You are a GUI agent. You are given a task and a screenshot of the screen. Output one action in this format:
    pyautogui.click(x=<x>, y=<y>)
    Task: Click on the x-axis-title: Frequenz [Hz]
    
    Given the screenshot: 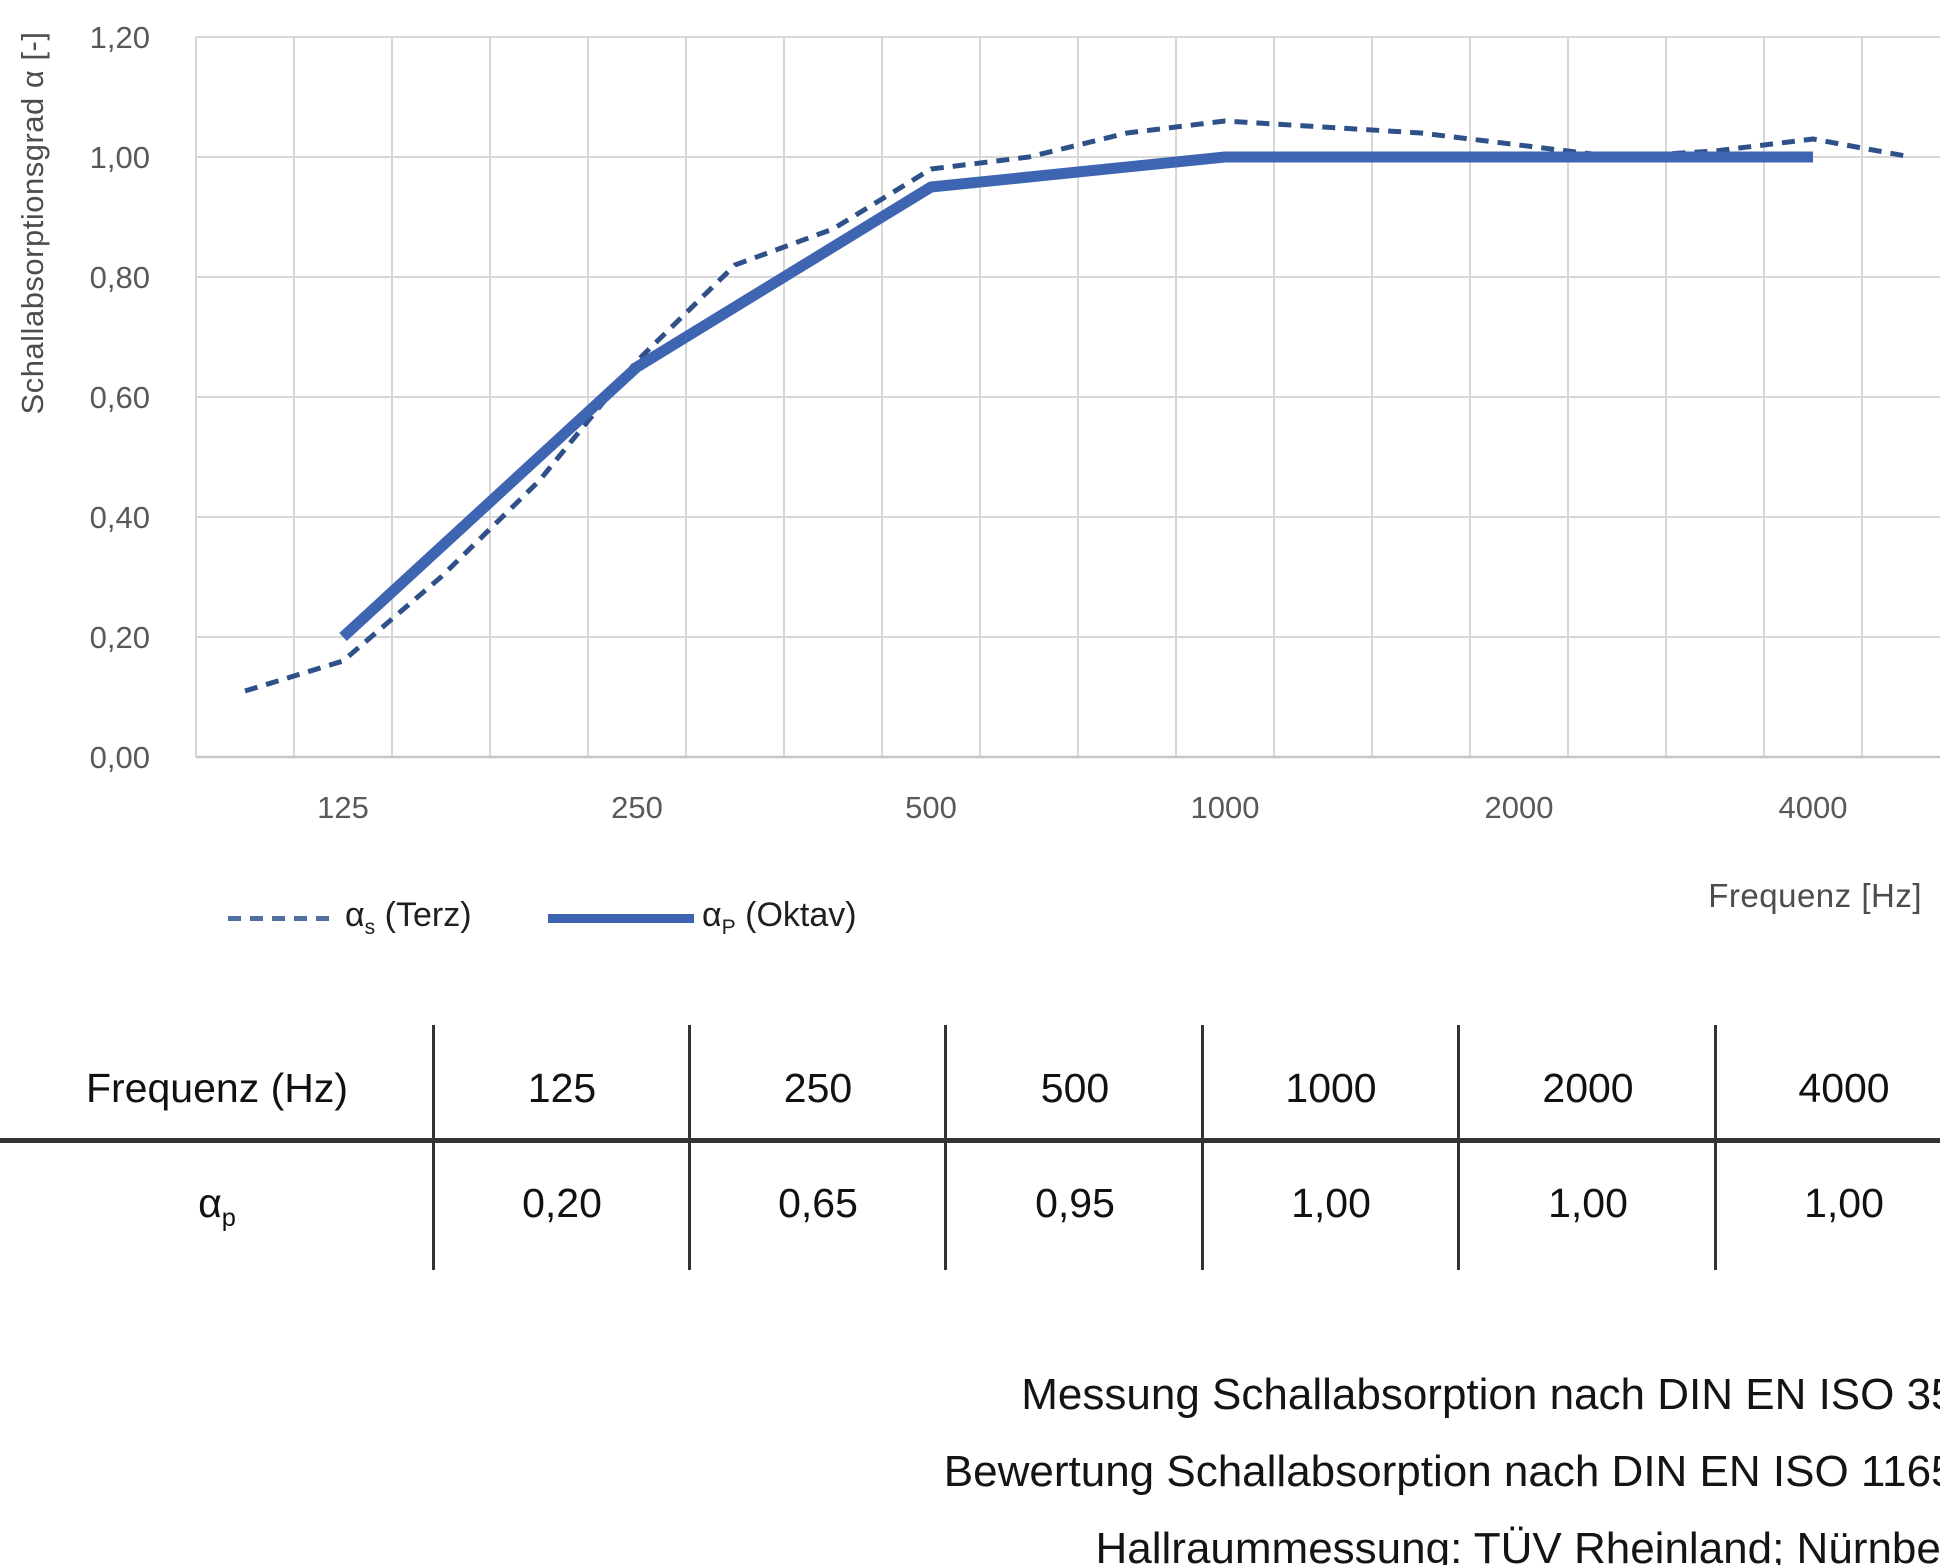 What is the action you would take?
    pyautogui.click(x=1815, y=895)
    